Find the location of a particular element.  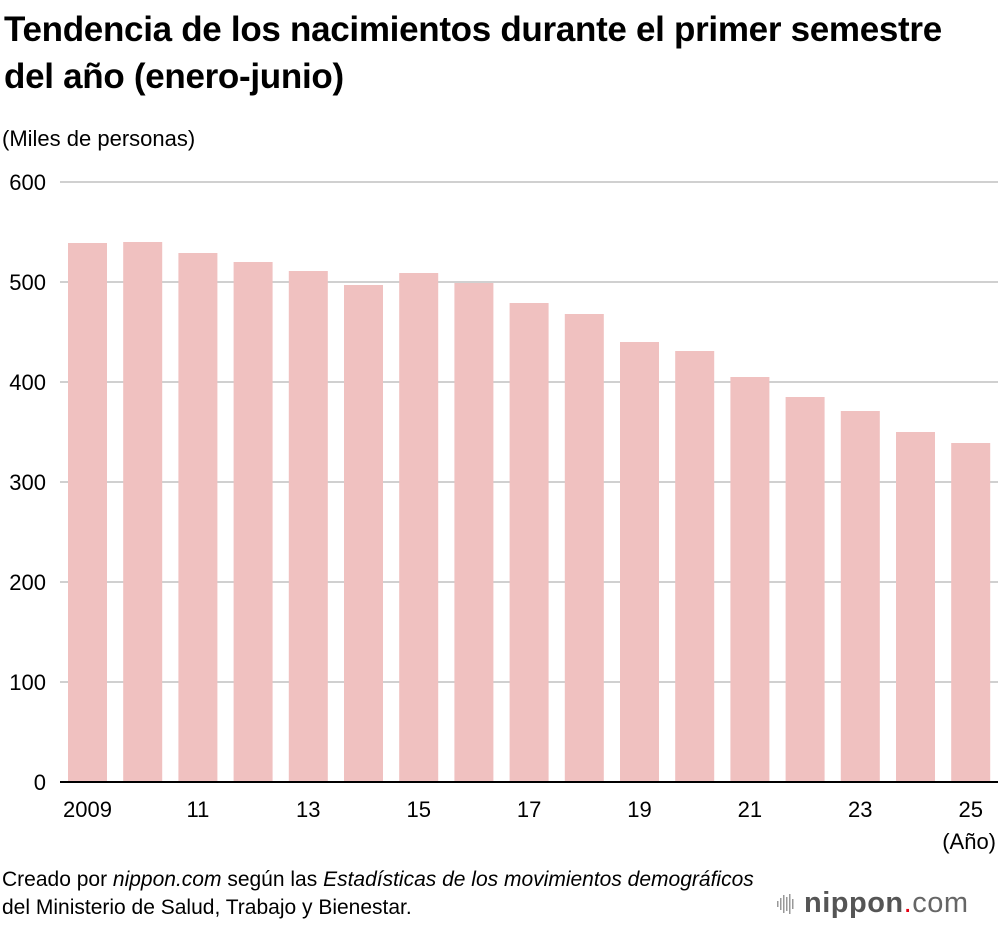

x-tick-label: 23 is located at coordinates (860, 809).